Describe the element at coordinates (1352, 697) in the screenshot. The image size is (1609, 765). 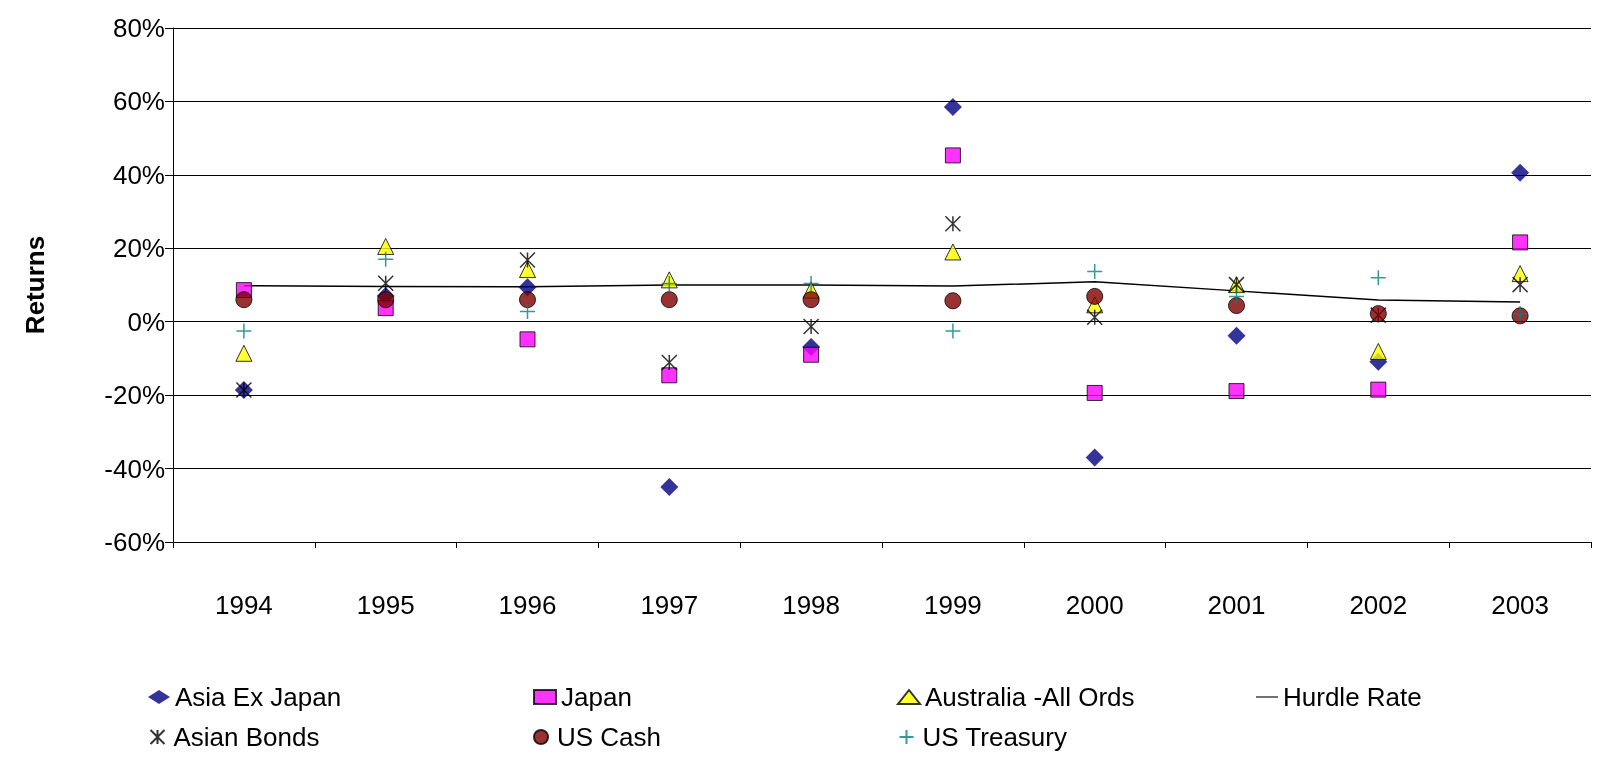
I see `legend-label: Hurdle Rate` at that location.